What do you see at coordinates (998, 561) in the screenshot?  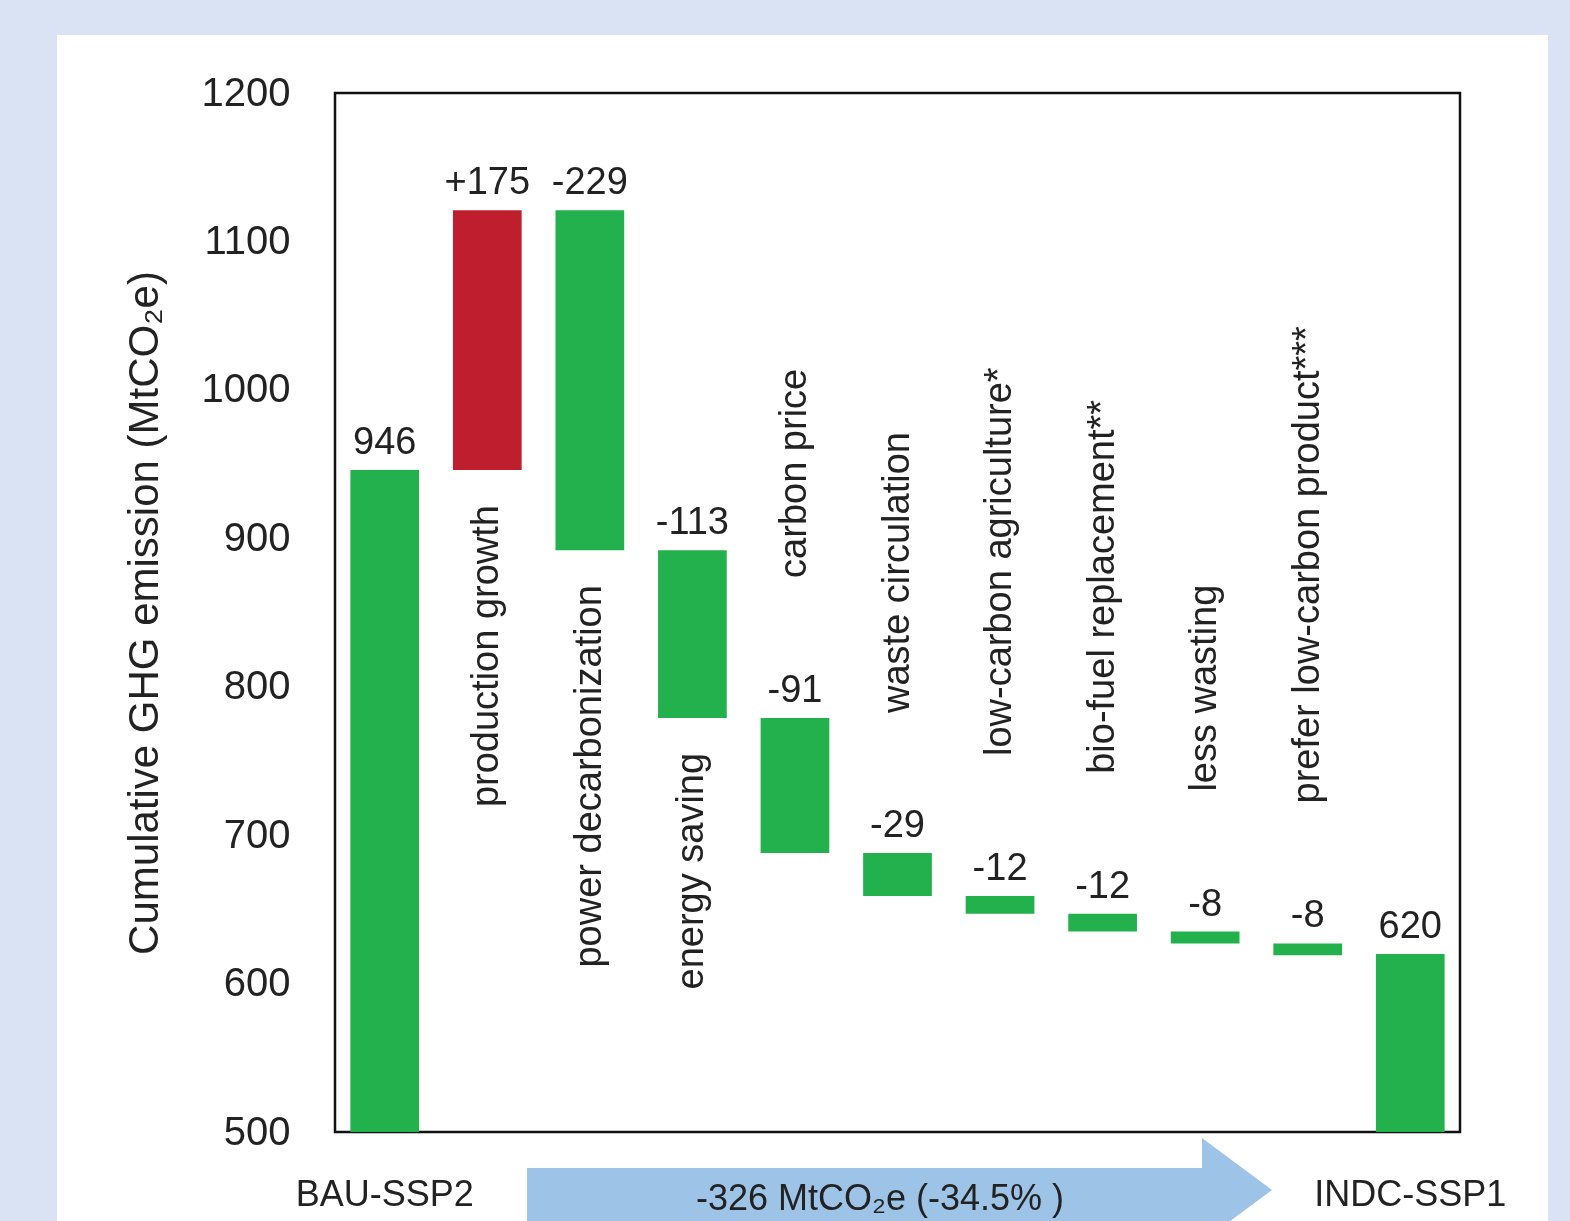 I see `x-tick-label: low-carbon agriculture*` at bounding box center [998, 561].